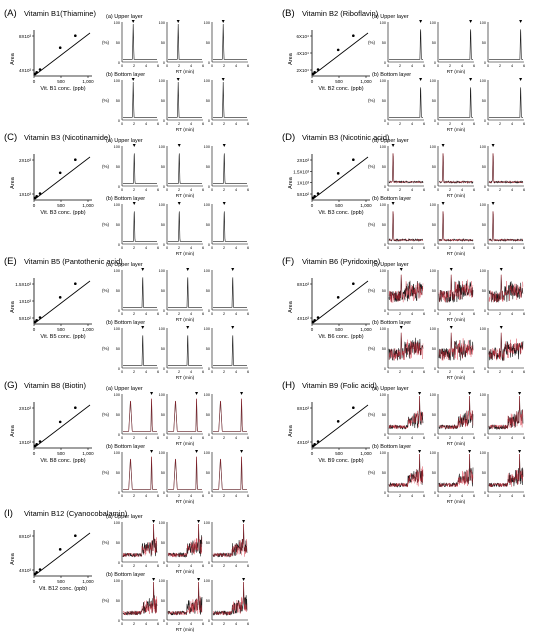  Describe the element at coordinates (25, 194) in the screenshot. I see `cal-ytick-label: 1X10³` at that location.